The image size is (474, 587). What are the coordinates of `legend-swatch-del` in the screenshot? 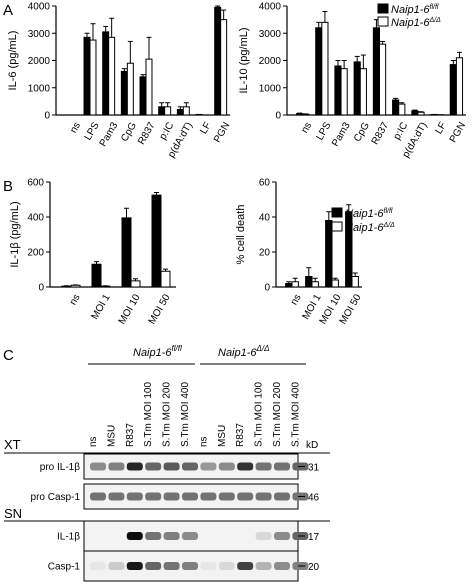 It's located at (337, 226).